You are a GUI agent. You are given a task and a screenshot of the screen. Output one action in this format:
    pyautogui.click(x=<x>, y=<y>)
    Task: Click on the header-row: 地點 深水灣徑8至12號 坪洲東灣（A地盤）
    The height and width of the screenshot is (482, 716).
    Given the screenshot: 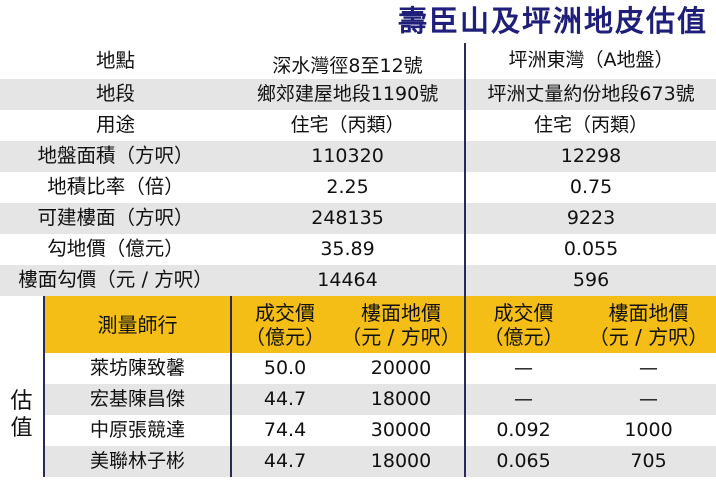 What is the action you would take?
    pyautogui.click(x=358, y=61)
    